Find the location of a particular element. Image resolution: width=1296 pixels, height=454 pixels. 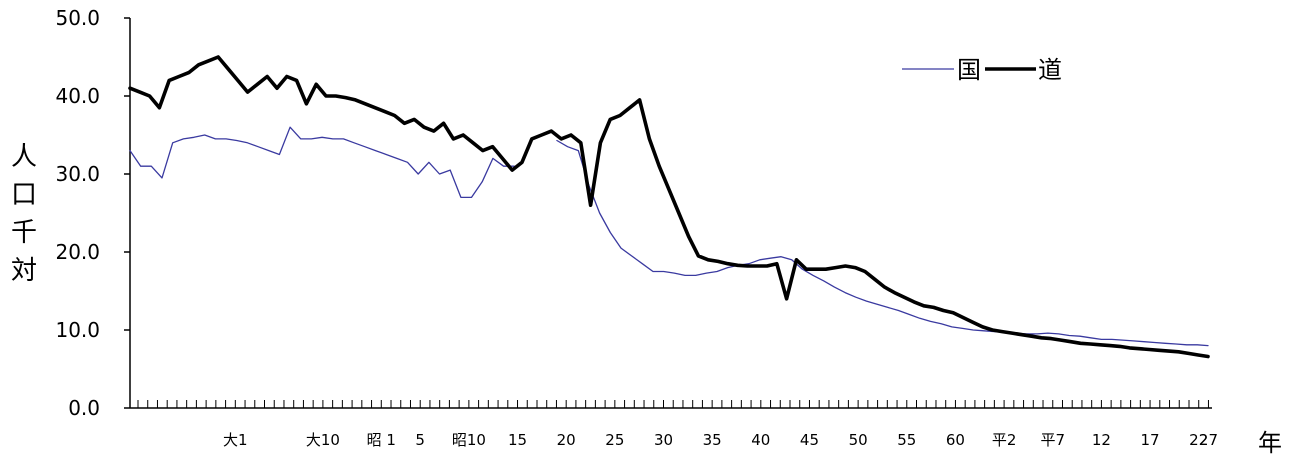

x-tick-label: 60 is located at coordinates (955, 440).